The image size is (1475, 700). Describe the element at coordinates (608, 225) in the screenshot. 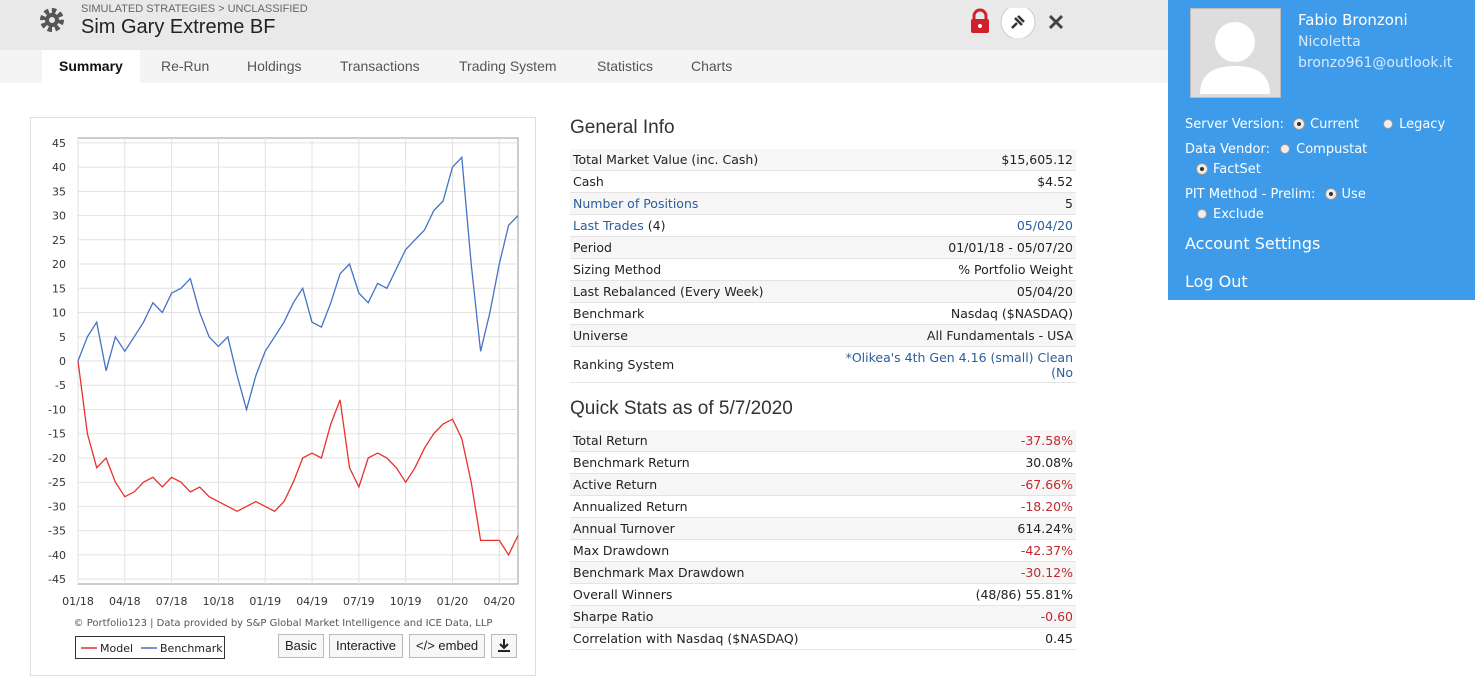

I see `row-label: Last Trades` at that location.